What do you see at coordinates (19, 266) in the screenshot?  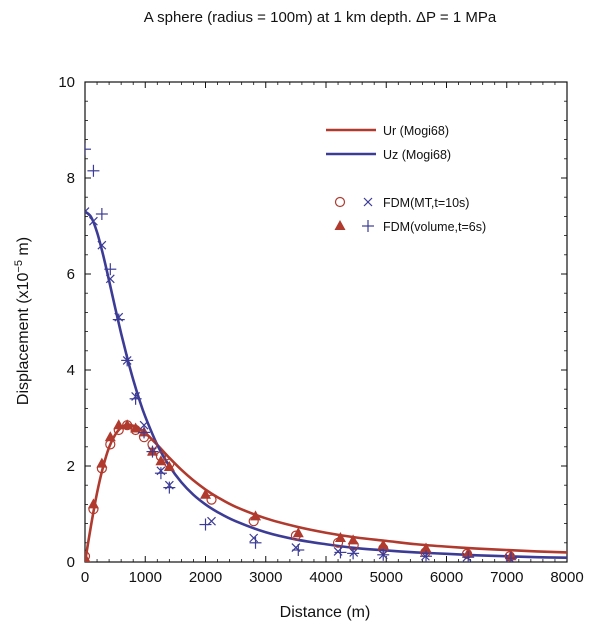 I see `y-axis-label-exponent: −5` at bounding box center [19, 266].